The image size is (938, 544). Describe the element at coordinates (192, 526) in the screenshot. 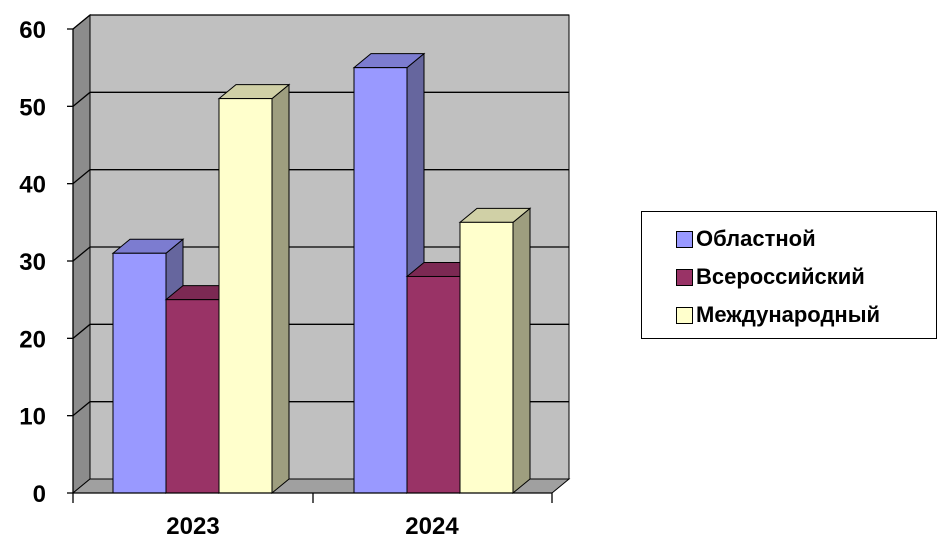

I see `x-tick-label: 2023` at that location.